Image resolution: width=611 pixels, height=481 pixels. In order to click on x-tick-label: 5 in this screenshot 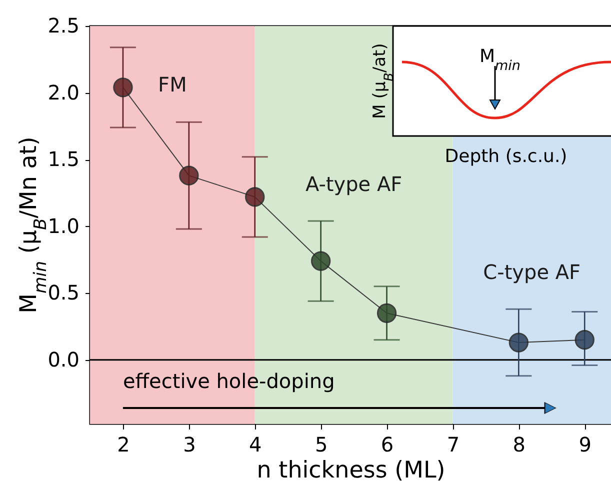, I will do `click(321, 444)`.